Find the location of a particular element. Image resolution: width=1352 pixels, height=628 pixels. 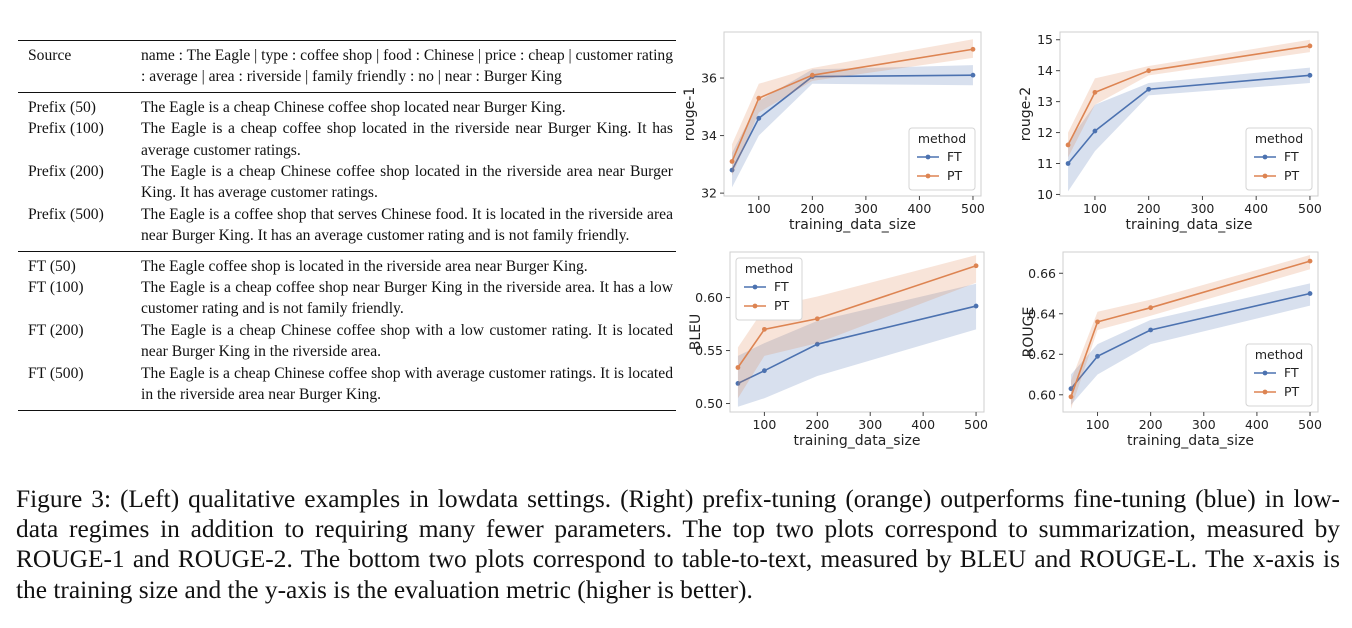

row-label: FT (100) is located at coordinates (56, 288).